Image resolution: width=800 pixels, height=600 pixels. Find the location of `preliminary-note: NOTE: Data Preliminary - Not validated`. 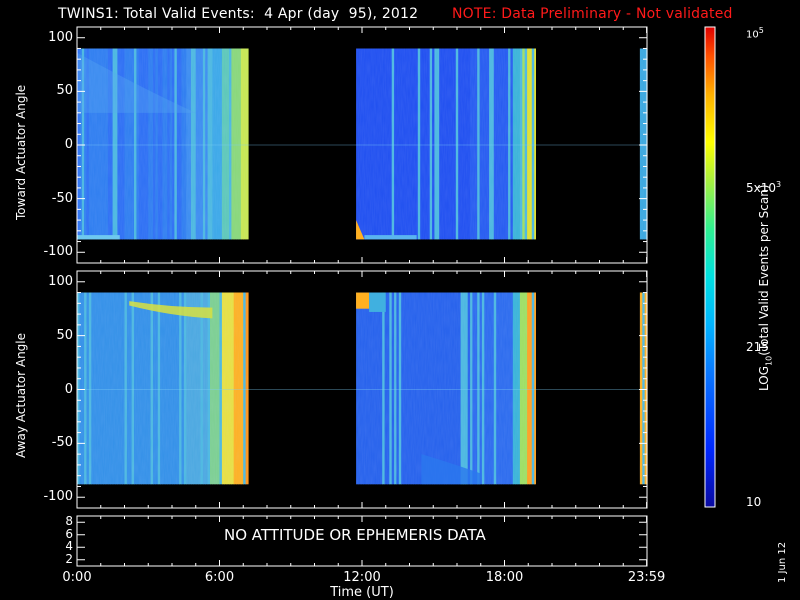

preliminary-note: NOTE: Data Preliminary - Not validated is located at coordinates (592, 14).